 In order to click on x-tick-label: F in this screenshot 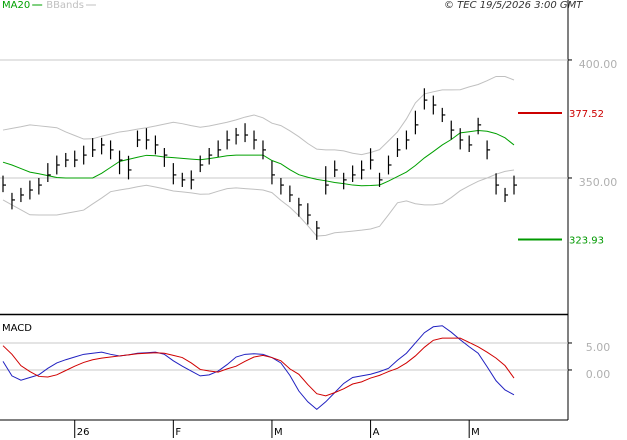, I will do `click(178, 432)`.